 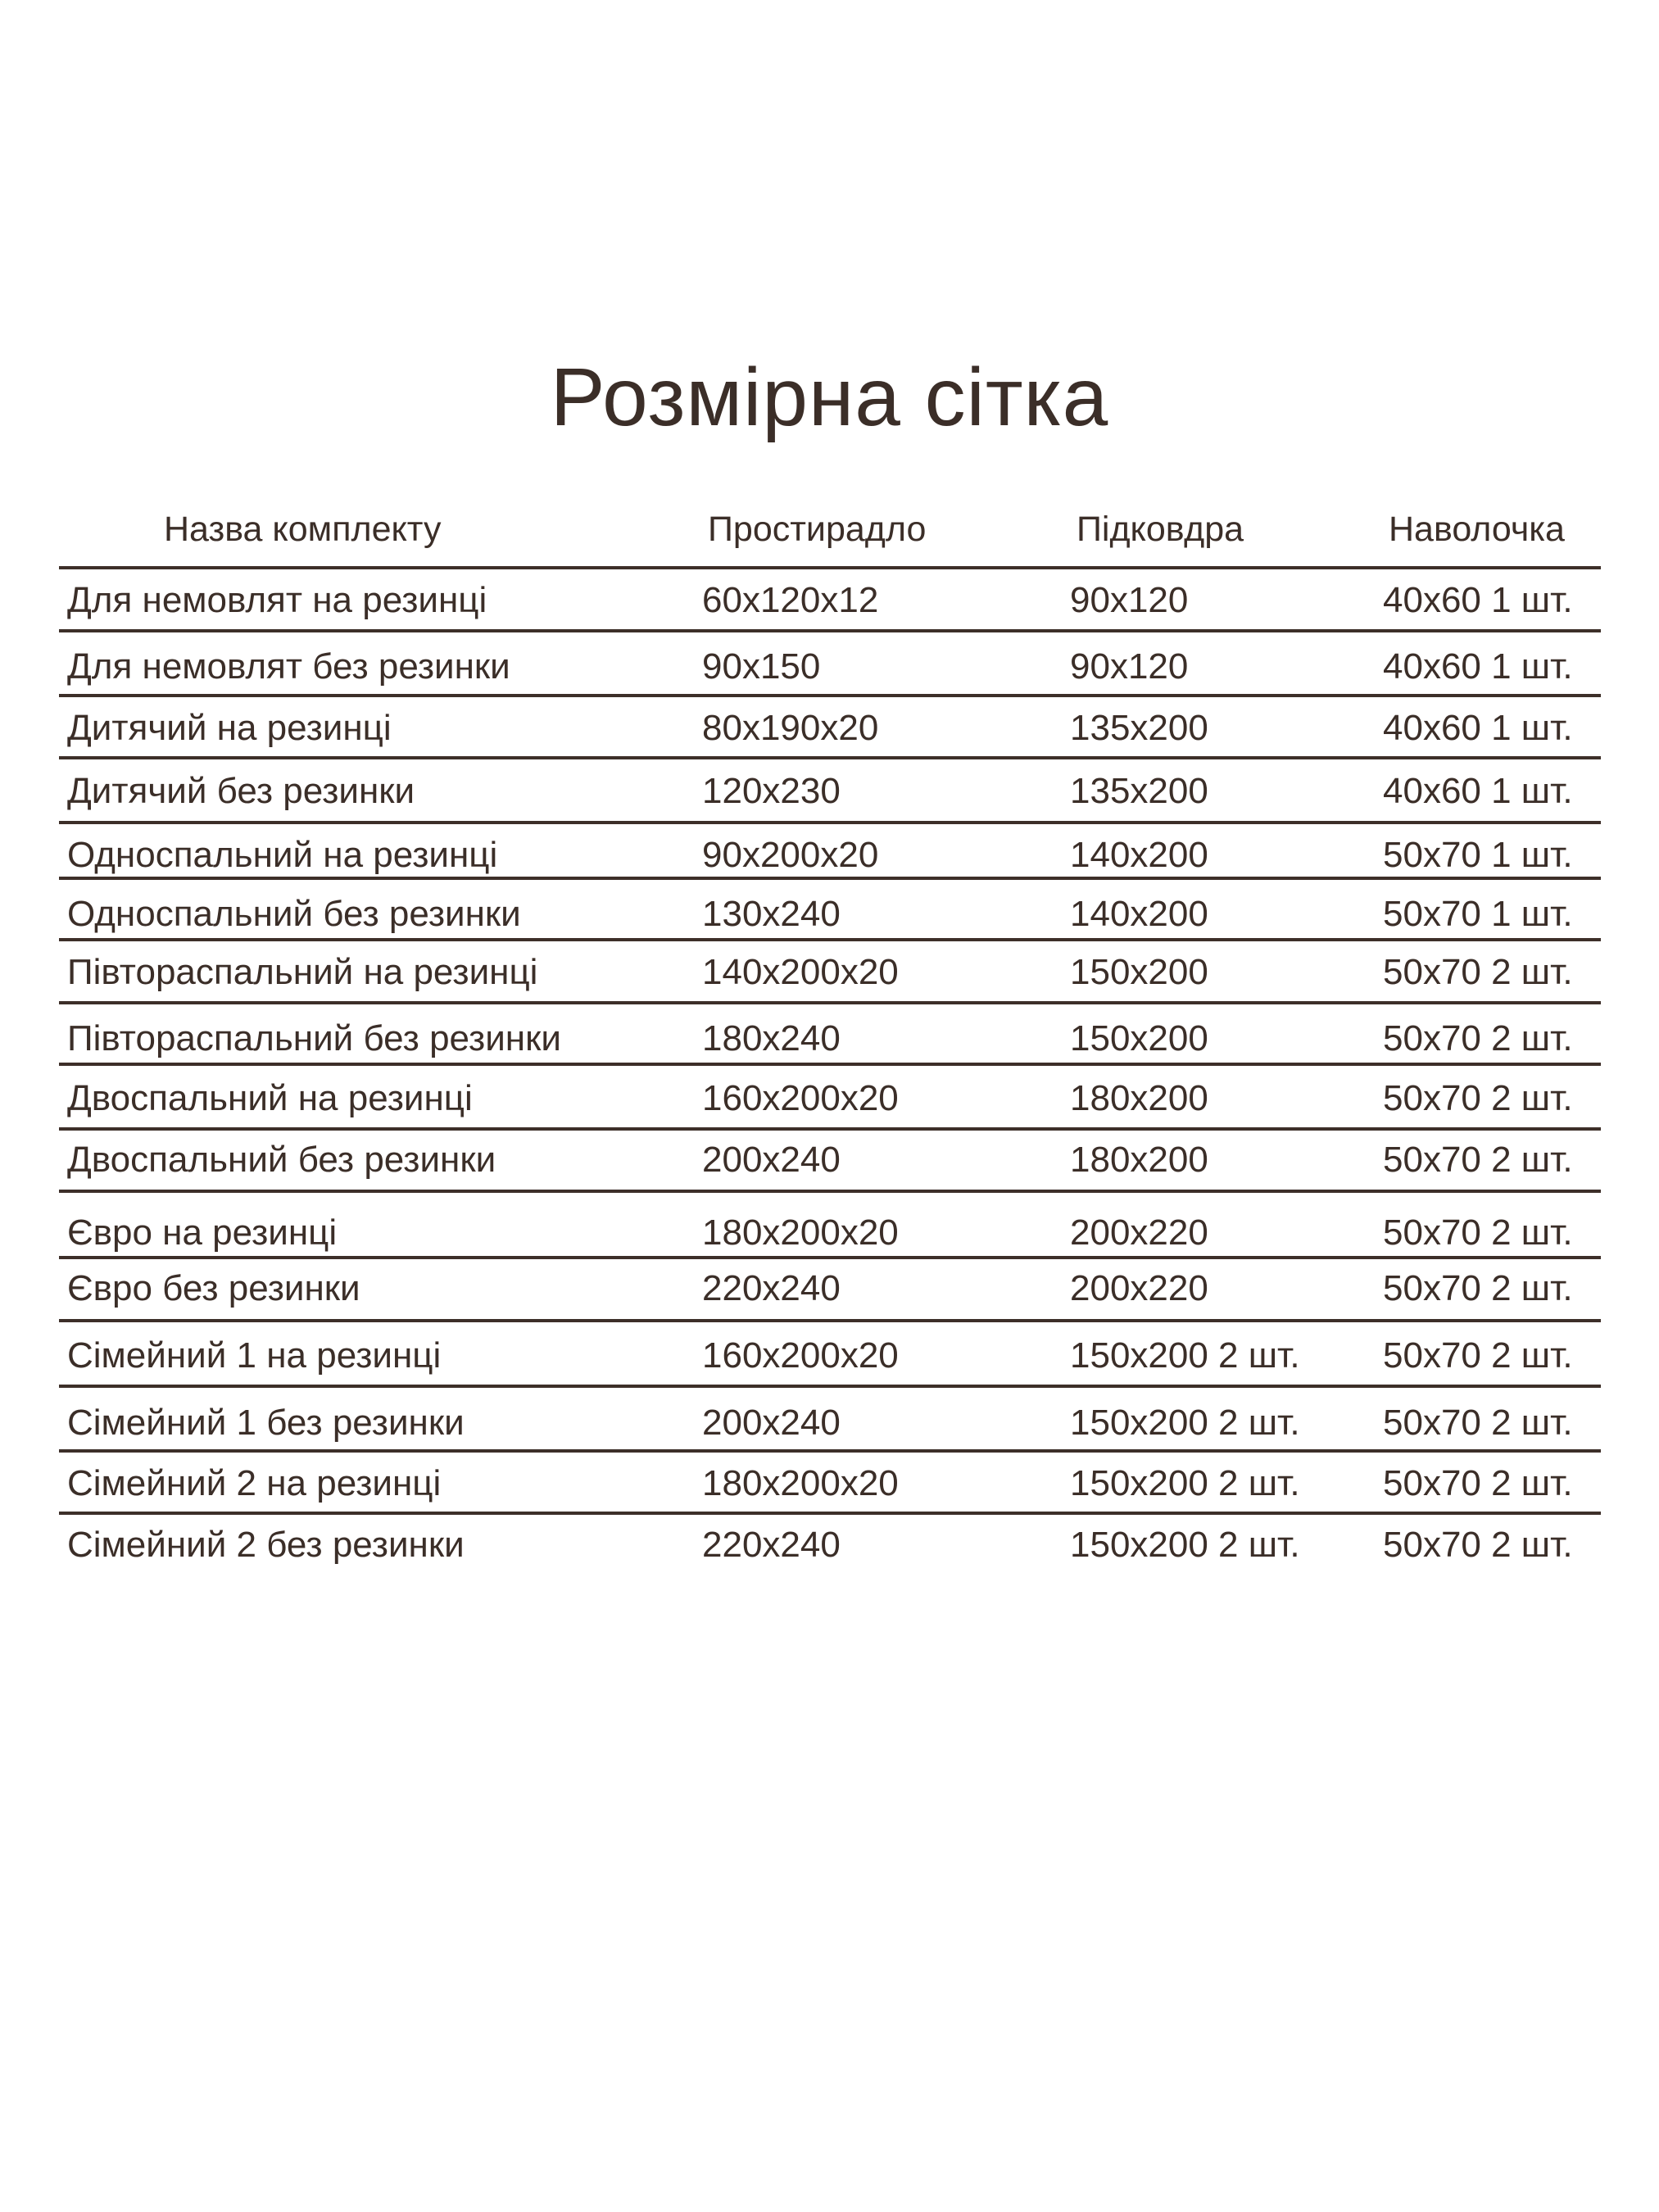 What do you see at coordinates (800, 972) in the screenshot?
I see `cell-sheet: 140x200x20` at bounding box center [800, 972].